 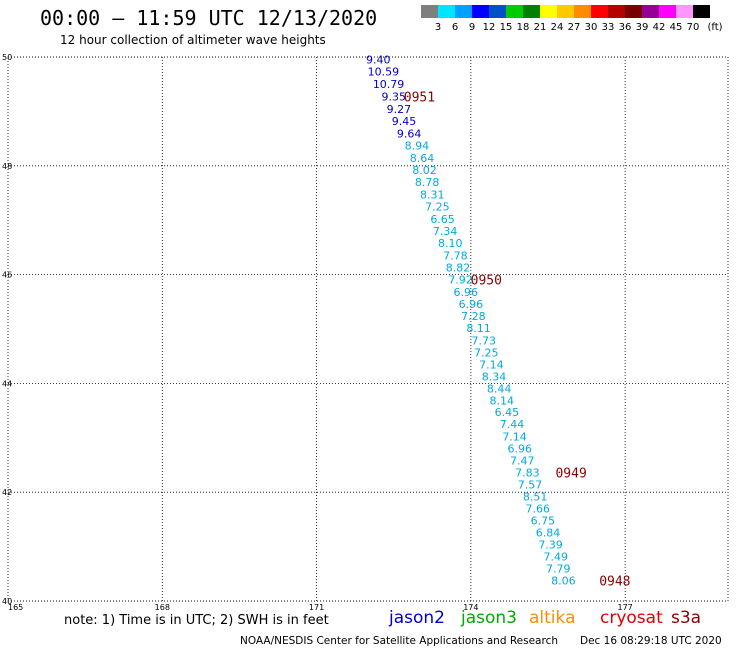 What do you see at coordinates (676, 27) in the screenshot?
I see `color-scale-label: 45` at bounding box center [676, 27].